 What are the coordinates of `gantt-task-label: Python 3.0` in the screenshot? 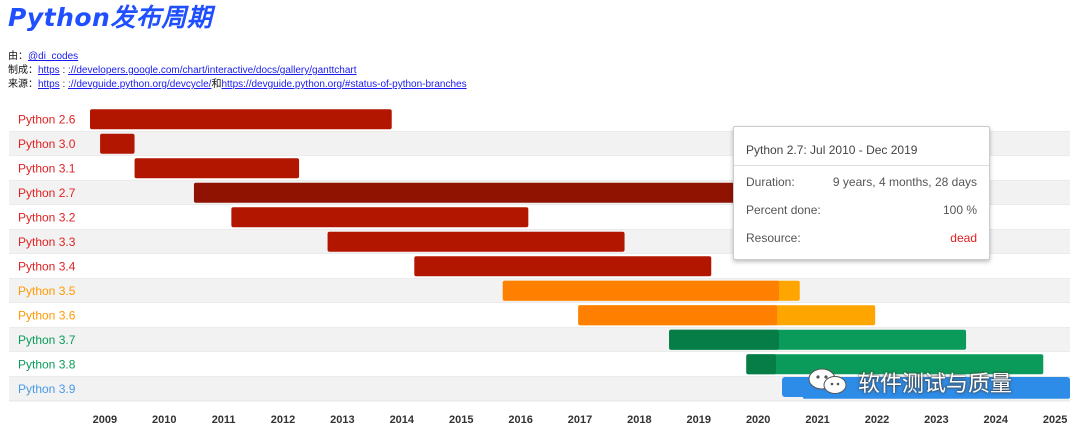 It's located at (47, 144).